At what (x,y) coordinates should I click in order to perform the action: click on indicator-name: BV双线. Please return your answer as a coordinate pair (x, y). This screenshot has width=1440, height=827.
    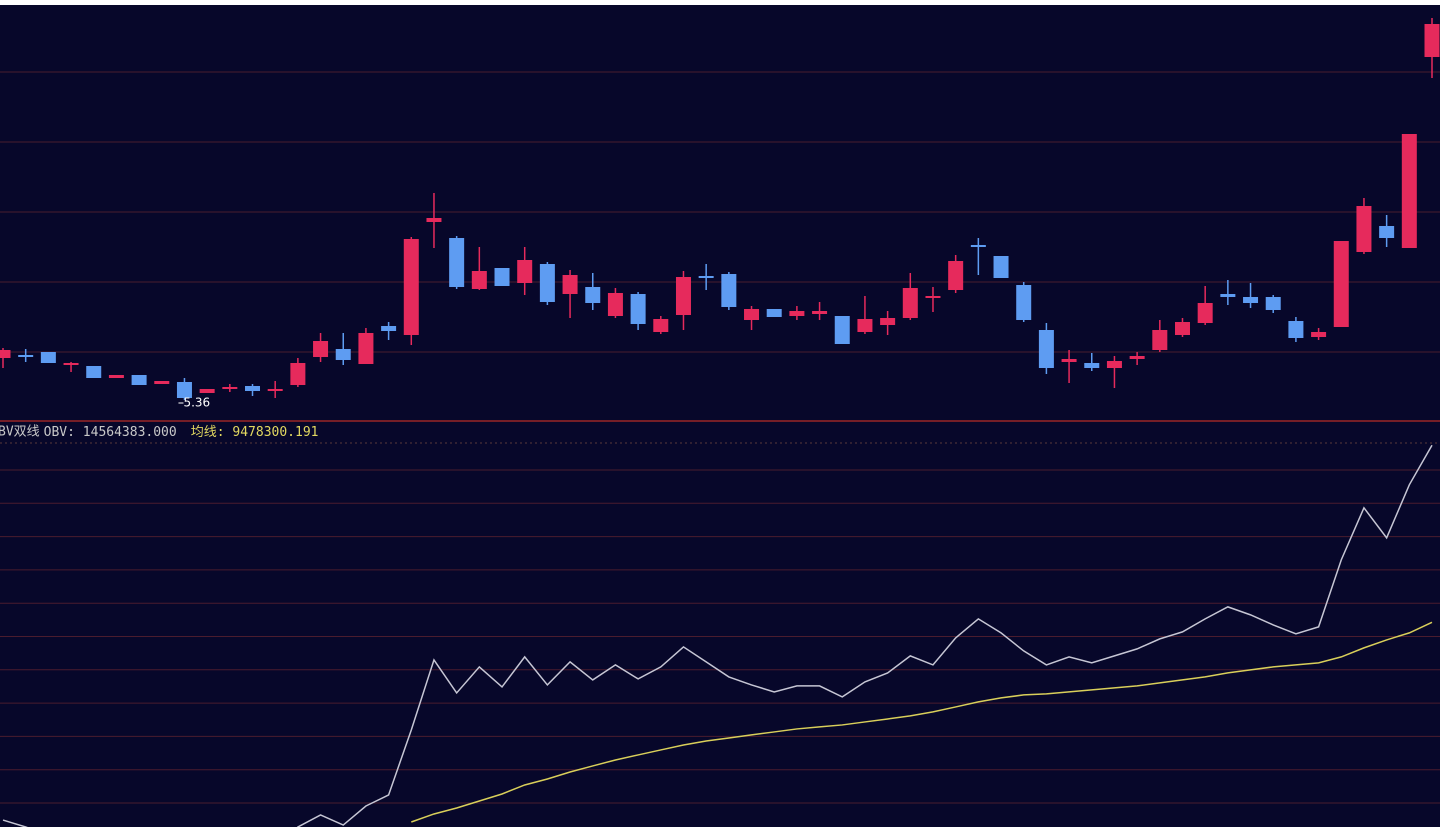
    Looking at the image, I should click on (20, 432).